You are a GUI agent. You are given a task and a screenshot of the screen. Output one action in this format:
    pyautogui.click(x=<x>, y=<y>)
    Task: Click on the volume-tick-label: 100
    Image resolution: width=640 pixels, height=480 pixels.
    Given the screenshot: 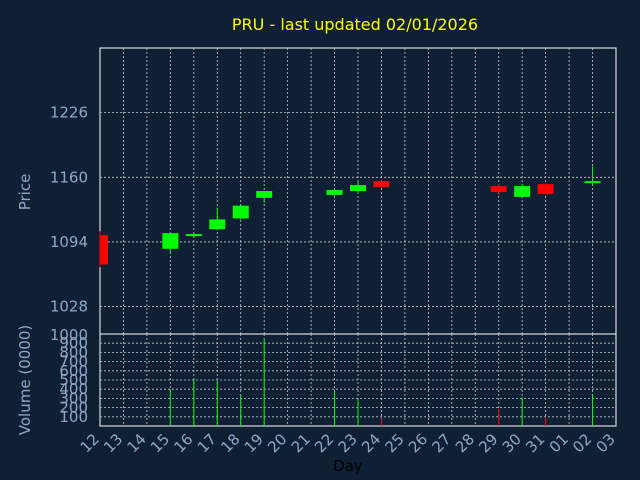 What is the action you would take?
    pyautogui.click(x=73, y=417)
    